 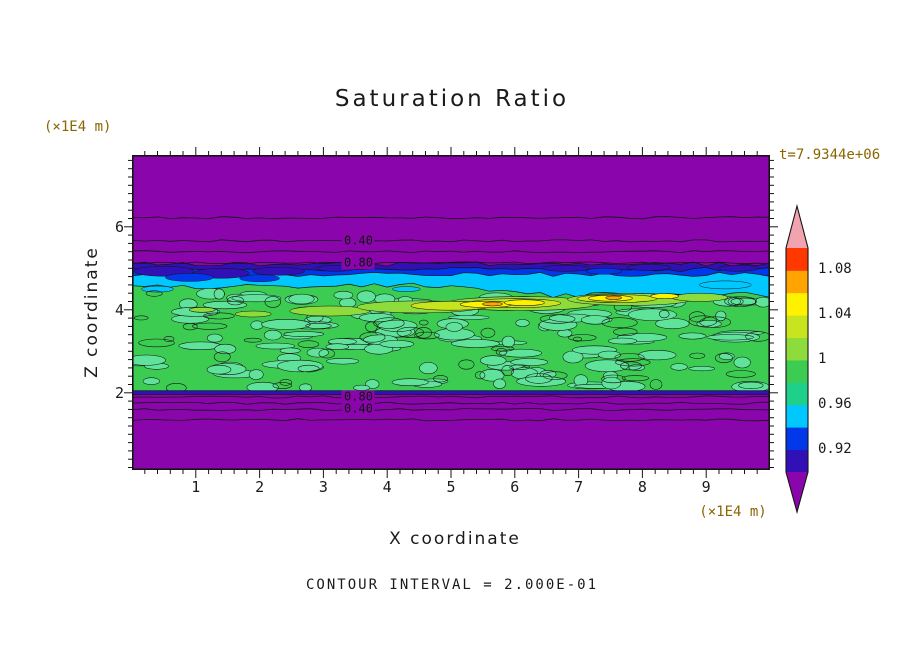 What do you see at coordinates (835, 448) in the screenshot?
I see `colorbar-tick-label: 0.92` at bounding box center [835, 448].